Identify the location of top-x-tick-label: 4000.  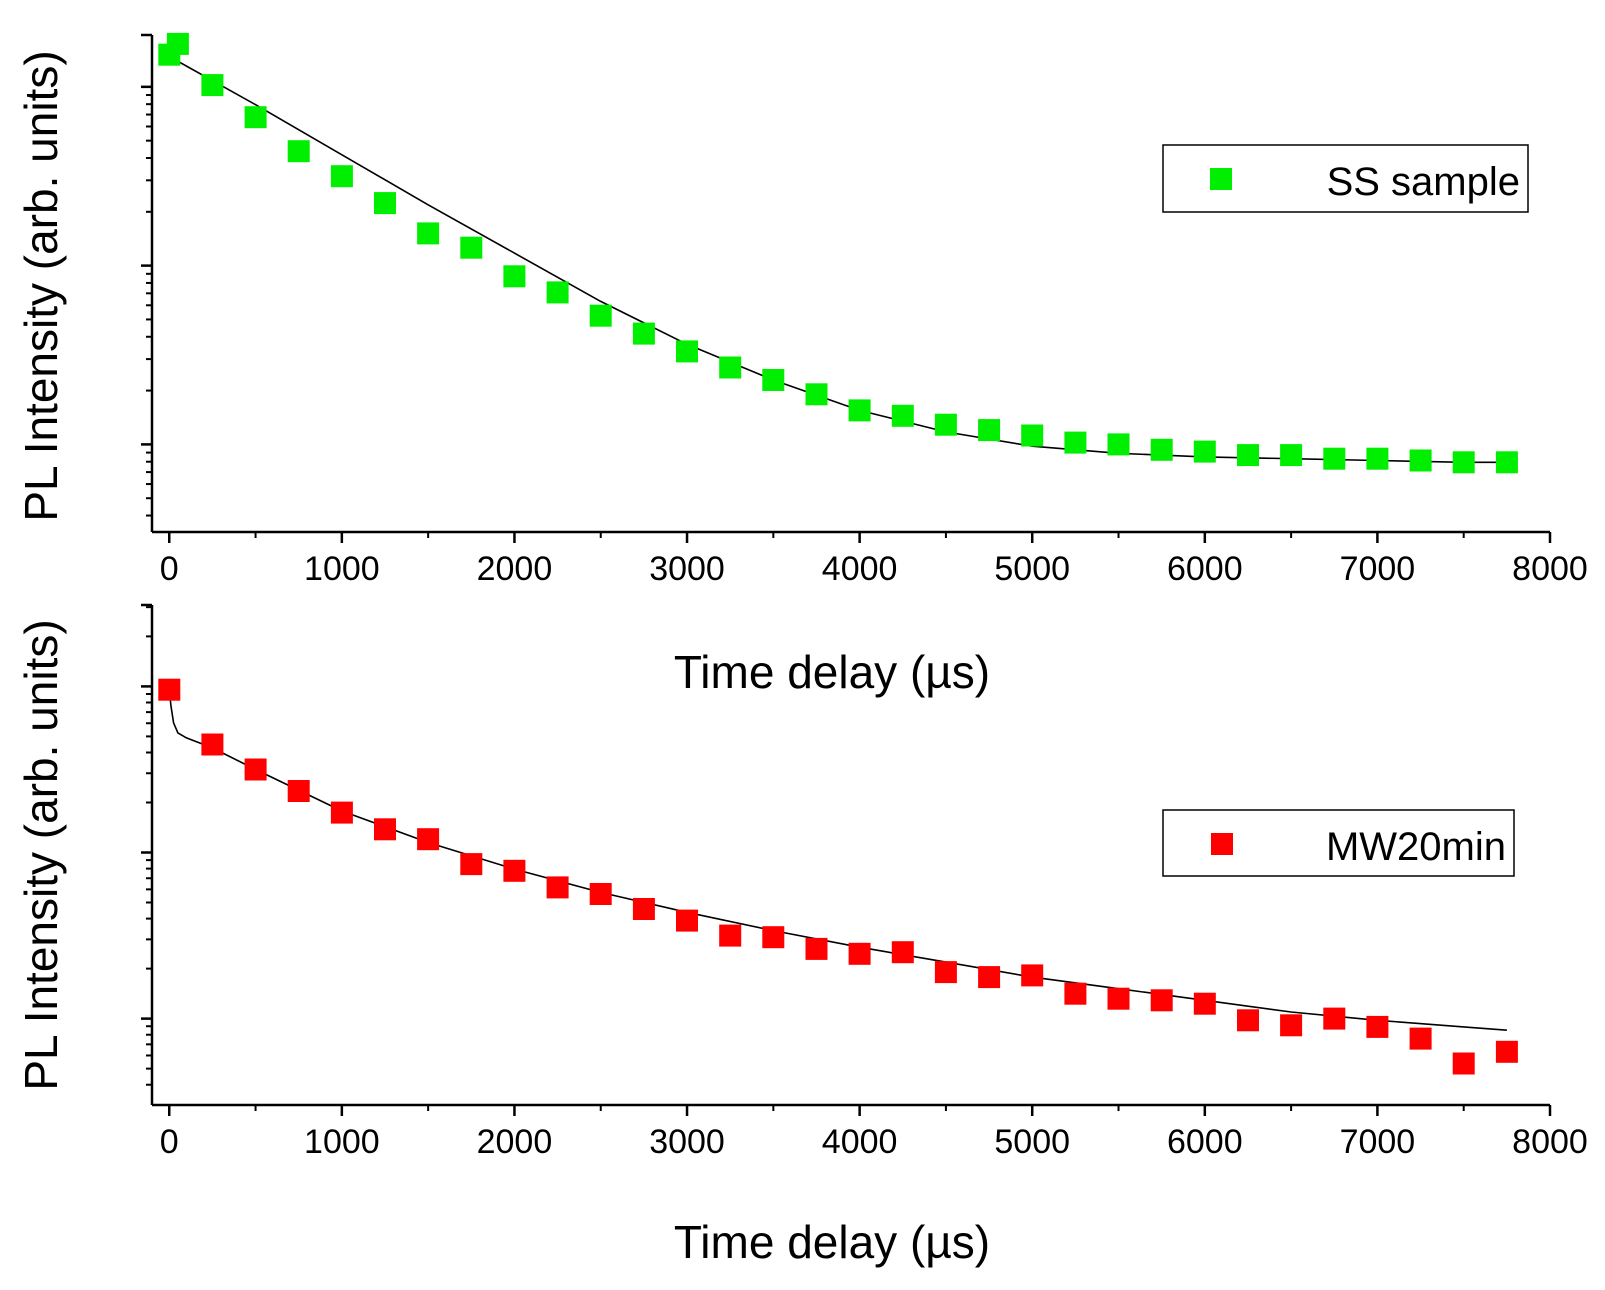
(860, 569).